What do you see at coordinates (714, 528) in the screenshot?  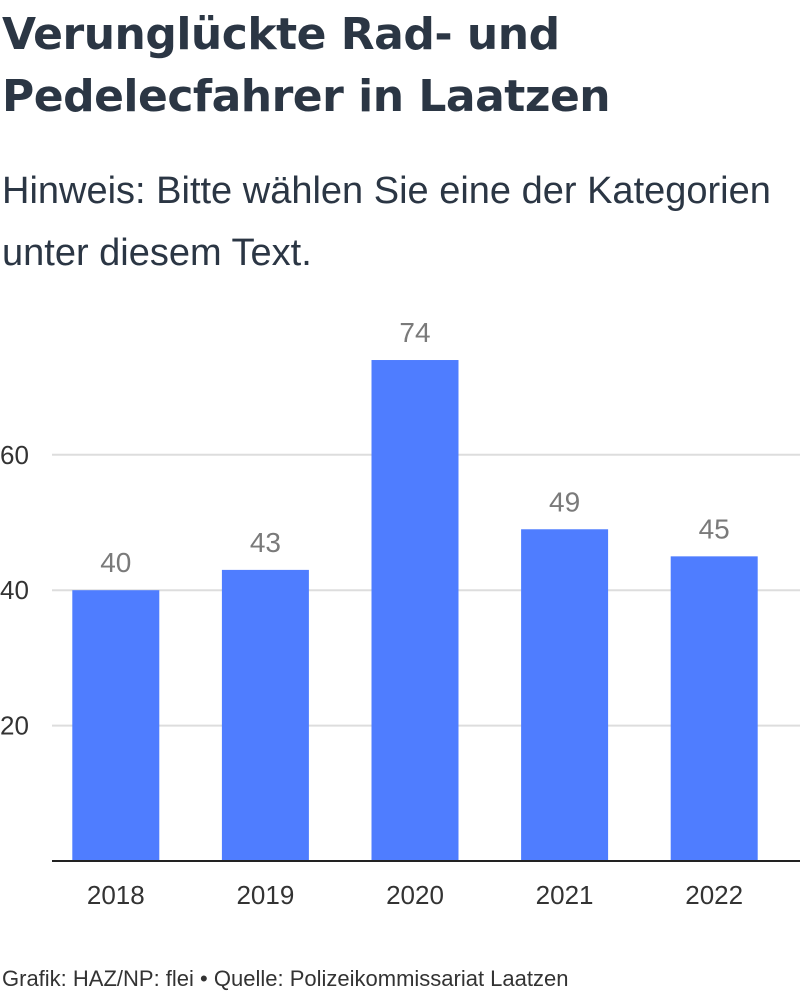 I see `data-label: 45` at bounding box center [714, 528].